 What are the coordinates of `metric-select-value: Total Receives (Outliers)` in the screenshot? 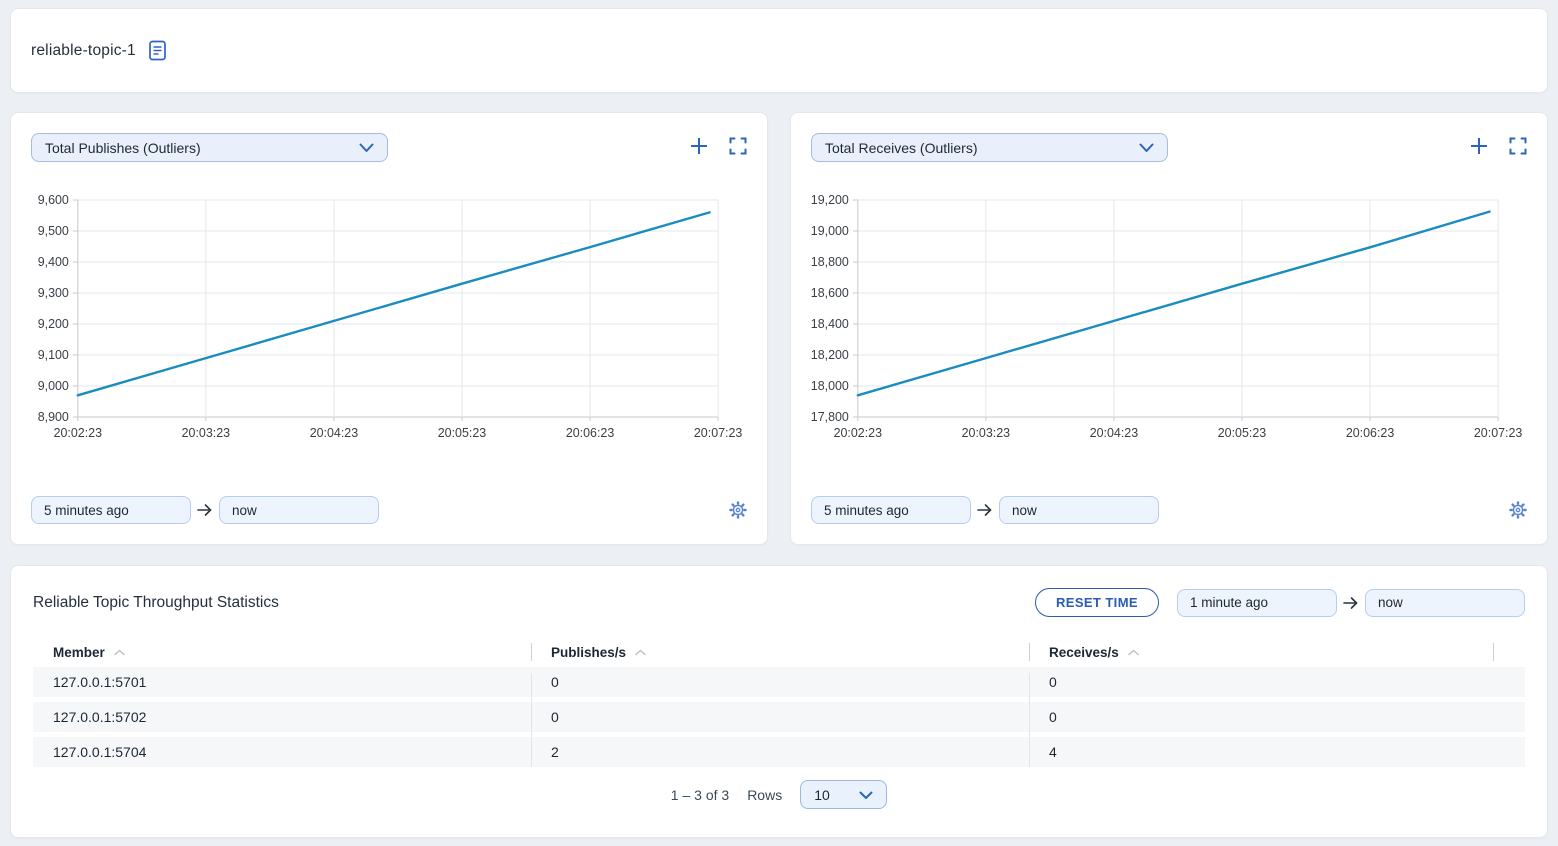 It's located at (901, 147).